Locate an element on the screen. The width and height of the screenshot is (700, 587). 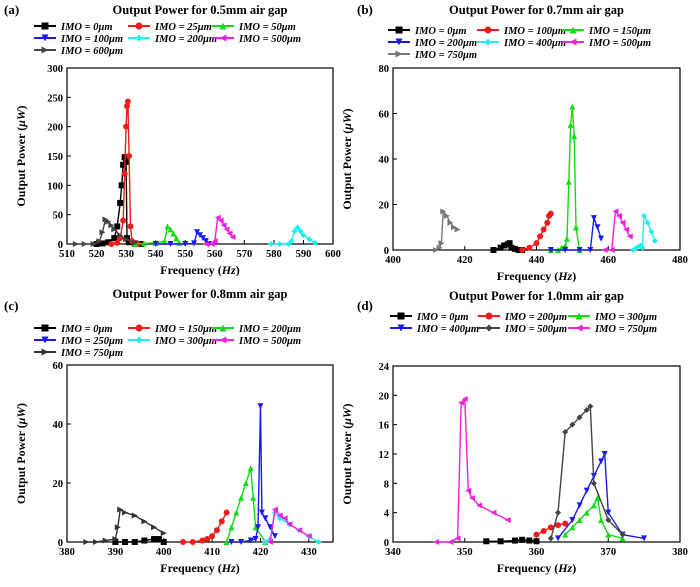
legend-item: IMO = 750μm is located at coordinates (432, 55).